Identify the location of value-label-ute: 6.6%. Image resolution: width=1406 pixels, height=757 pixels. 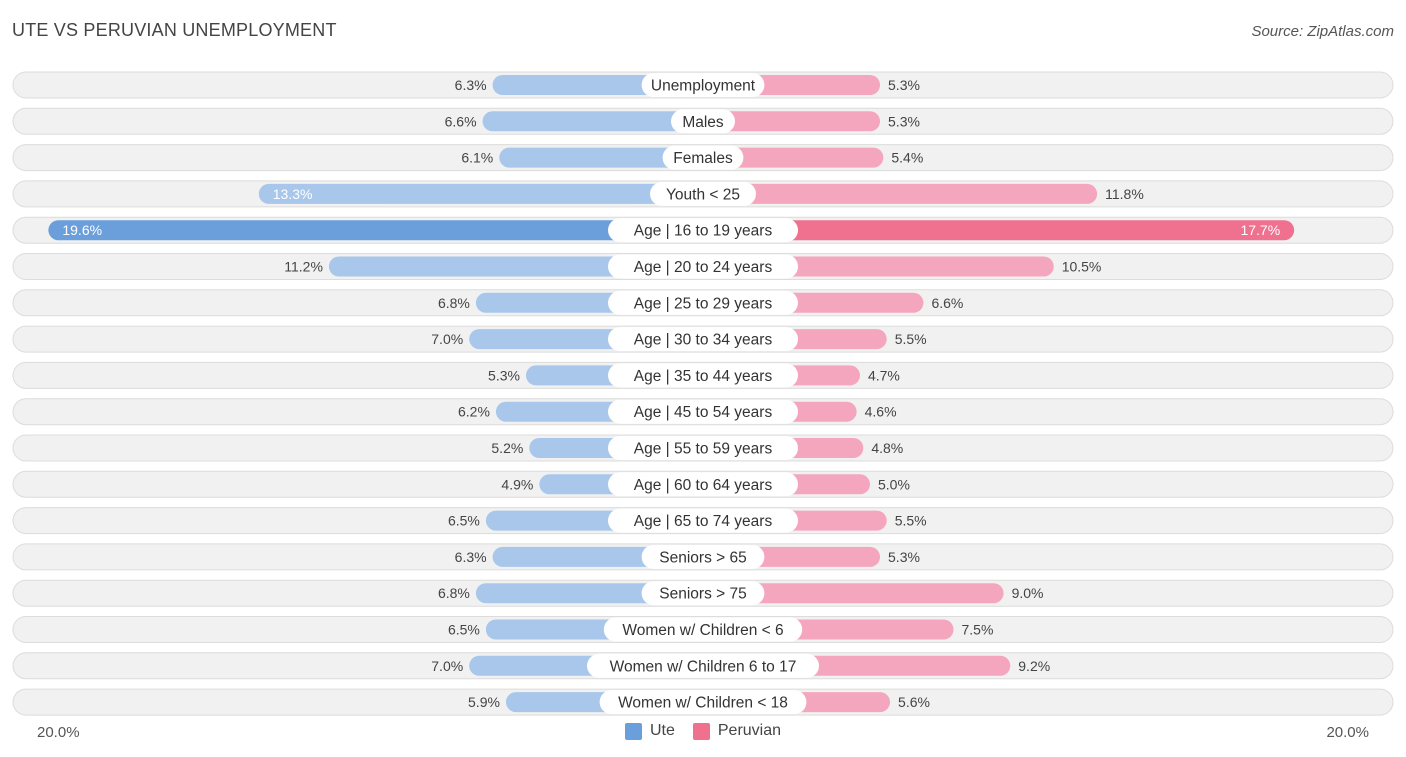
(461, 121).